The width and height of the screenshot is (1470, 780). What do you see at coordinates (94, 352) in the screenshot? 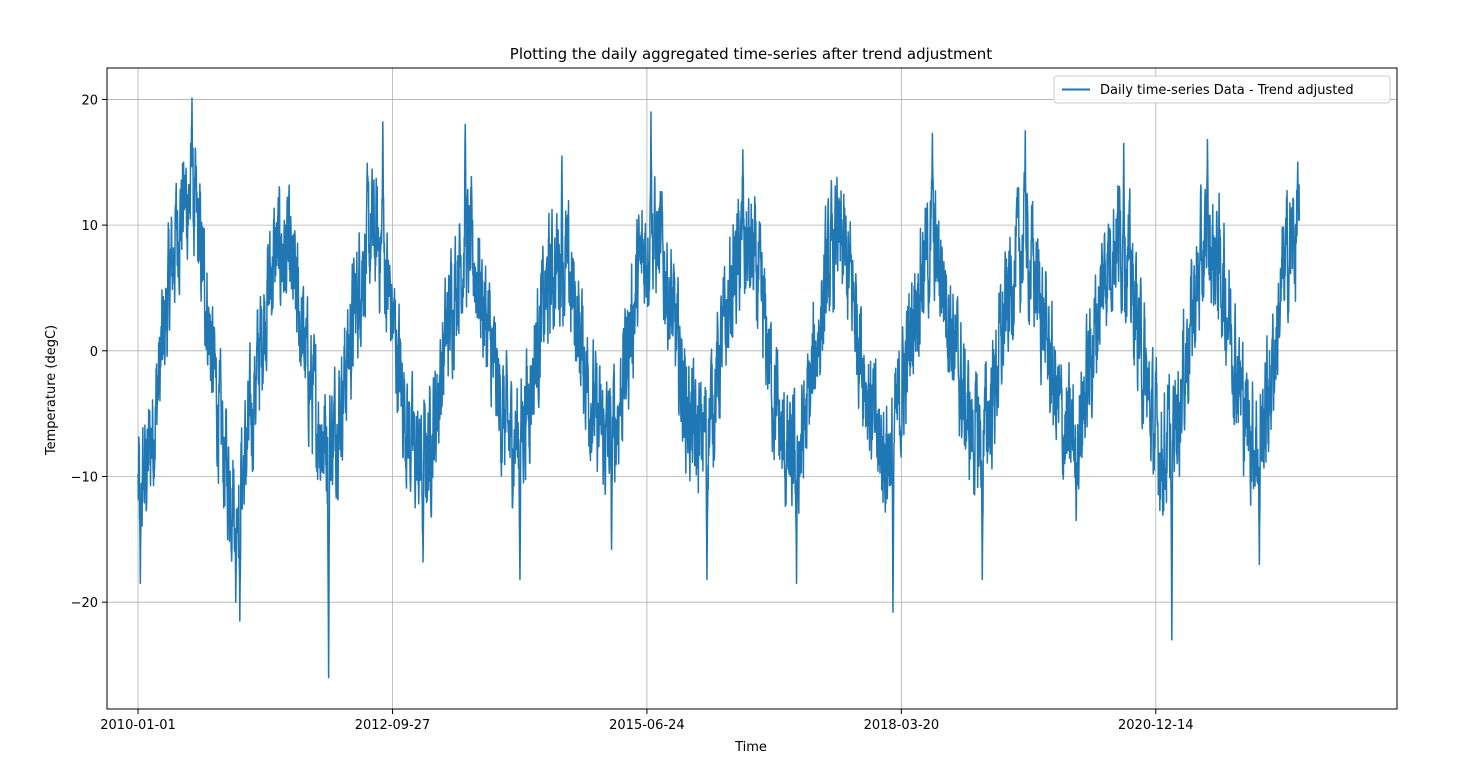
I see `y-tick-label: 0` at bounding box center [94, 352].